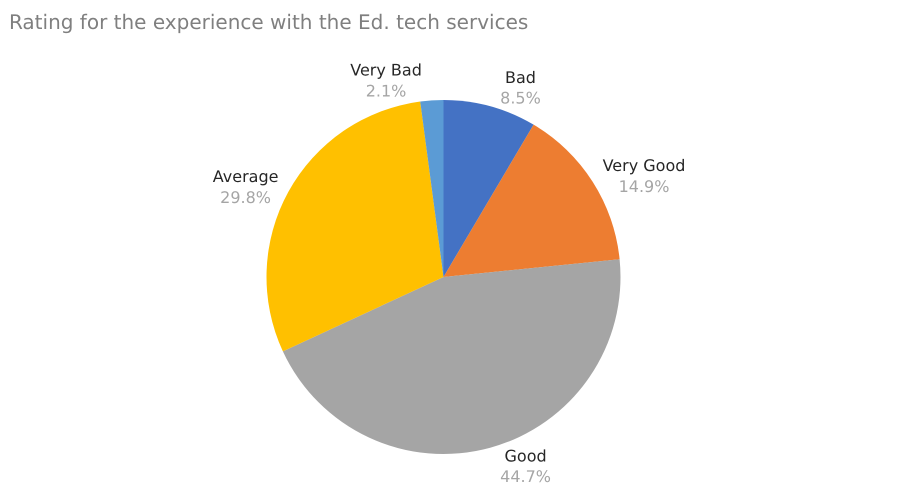 The width and height of the screenshot is (898, 499). Describe the element at coordinates (644, 166) in the screenshot. I see `slice-label: Very Good` at that location.